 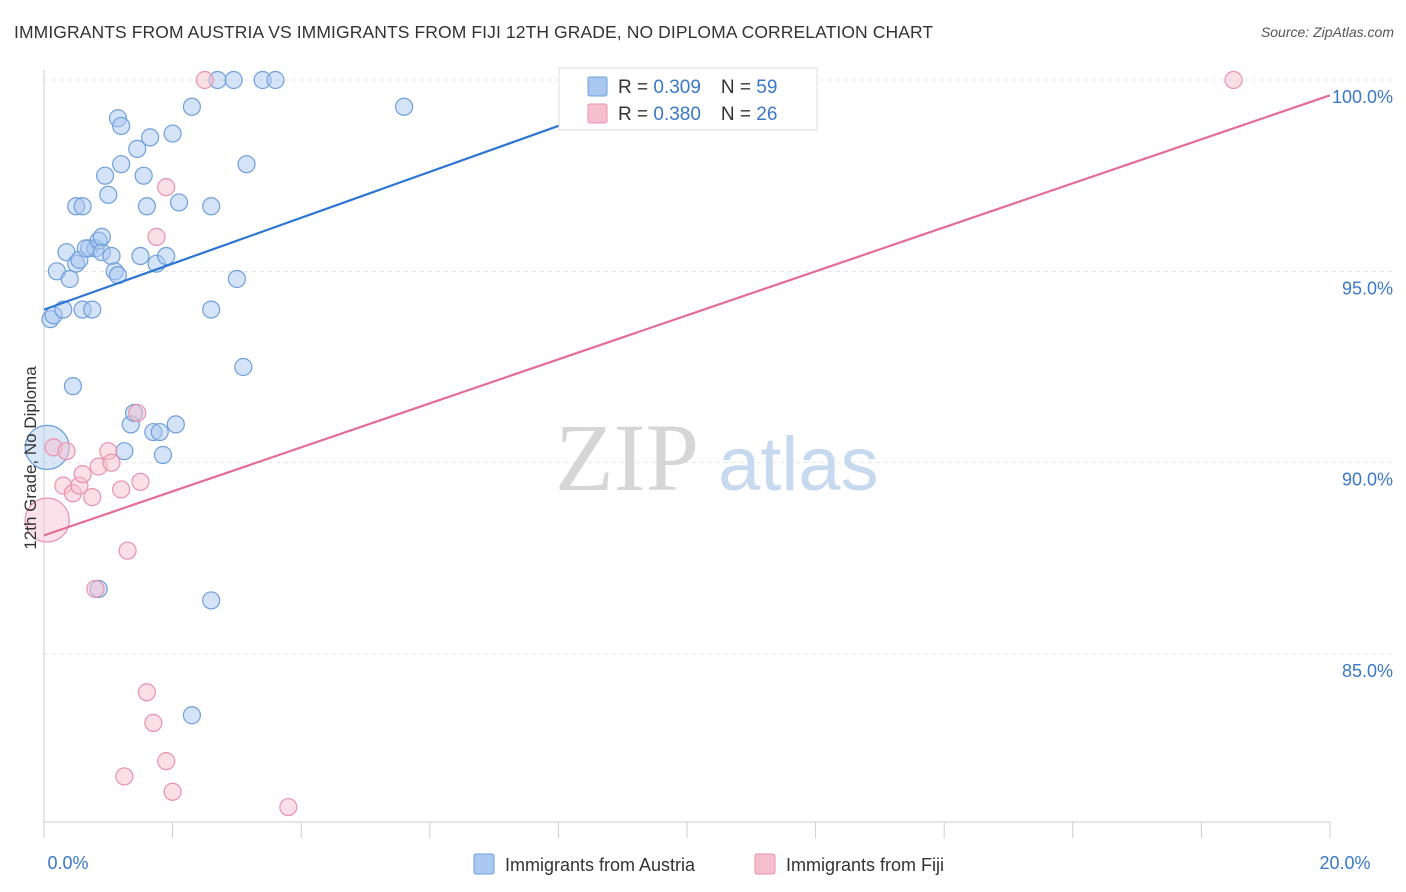 I want to click on y-tick-label-0: 85.0%, so click(x=1367, y=671).